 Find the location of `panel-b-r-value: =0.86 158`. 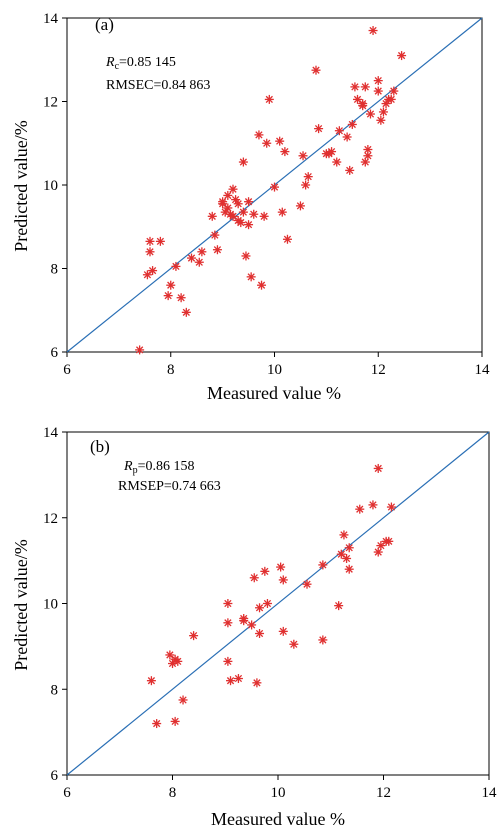

panel-b-r-value: =0.86 158 is located at coordinates (166, 466).